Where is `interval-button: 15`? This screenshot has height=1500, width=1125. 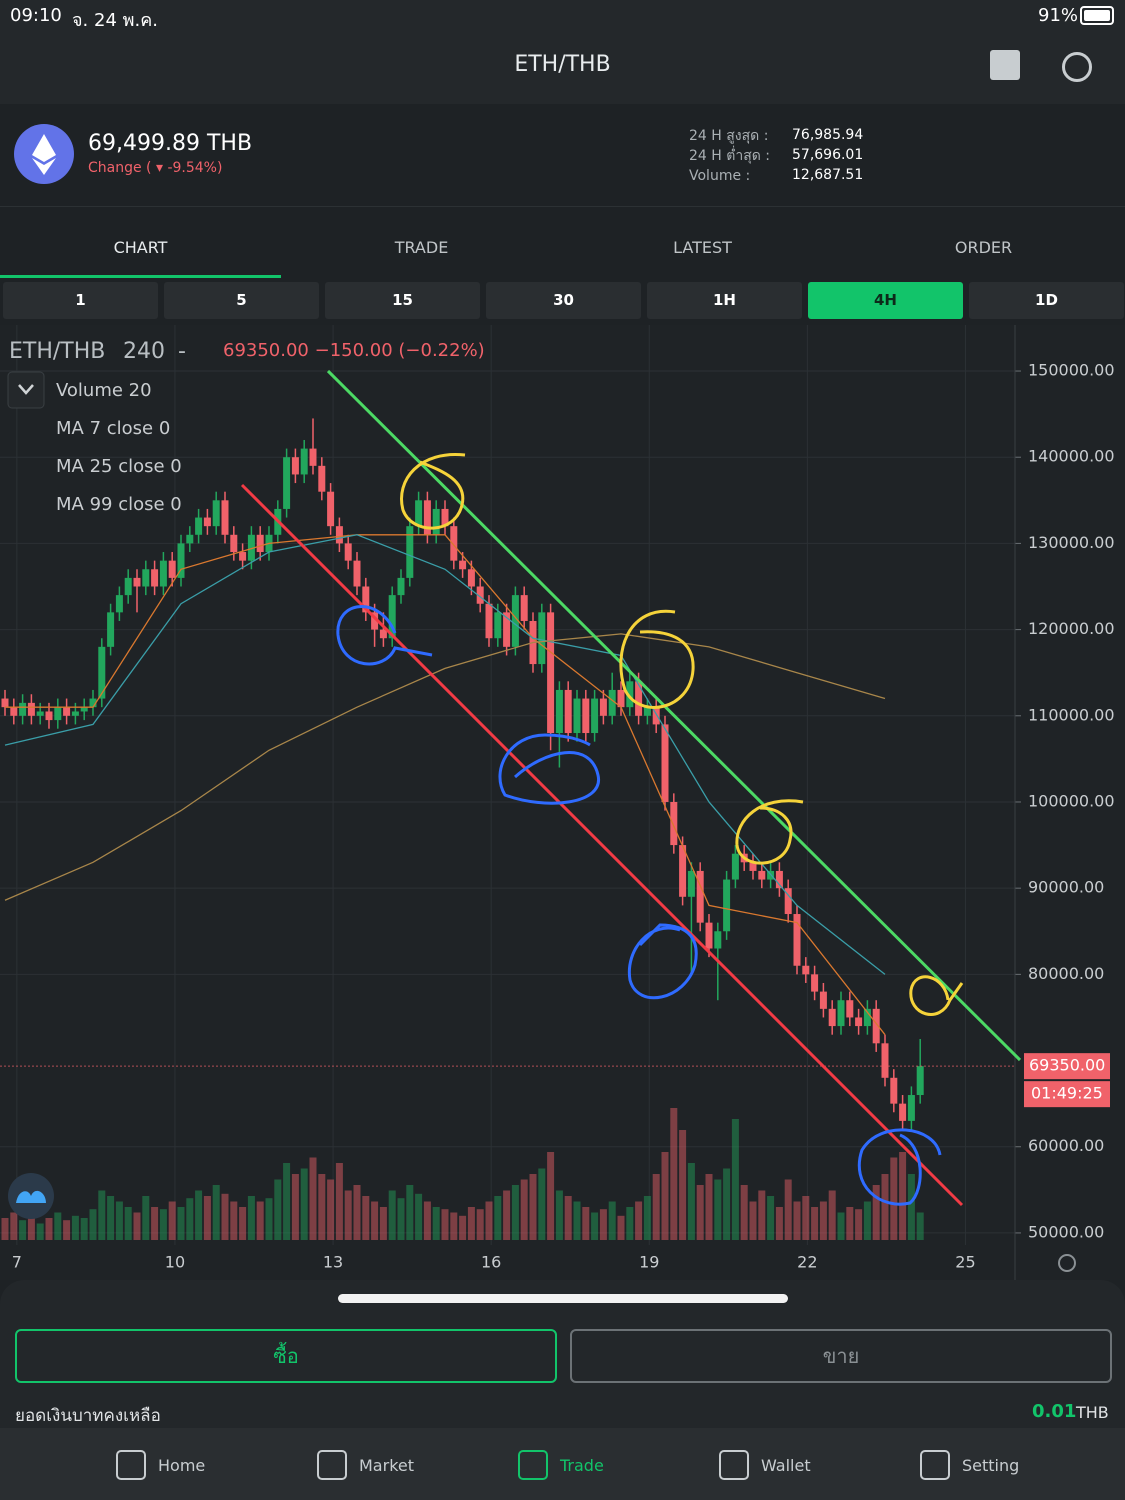 interval-button: 15 is located at coordinates (402, 300).